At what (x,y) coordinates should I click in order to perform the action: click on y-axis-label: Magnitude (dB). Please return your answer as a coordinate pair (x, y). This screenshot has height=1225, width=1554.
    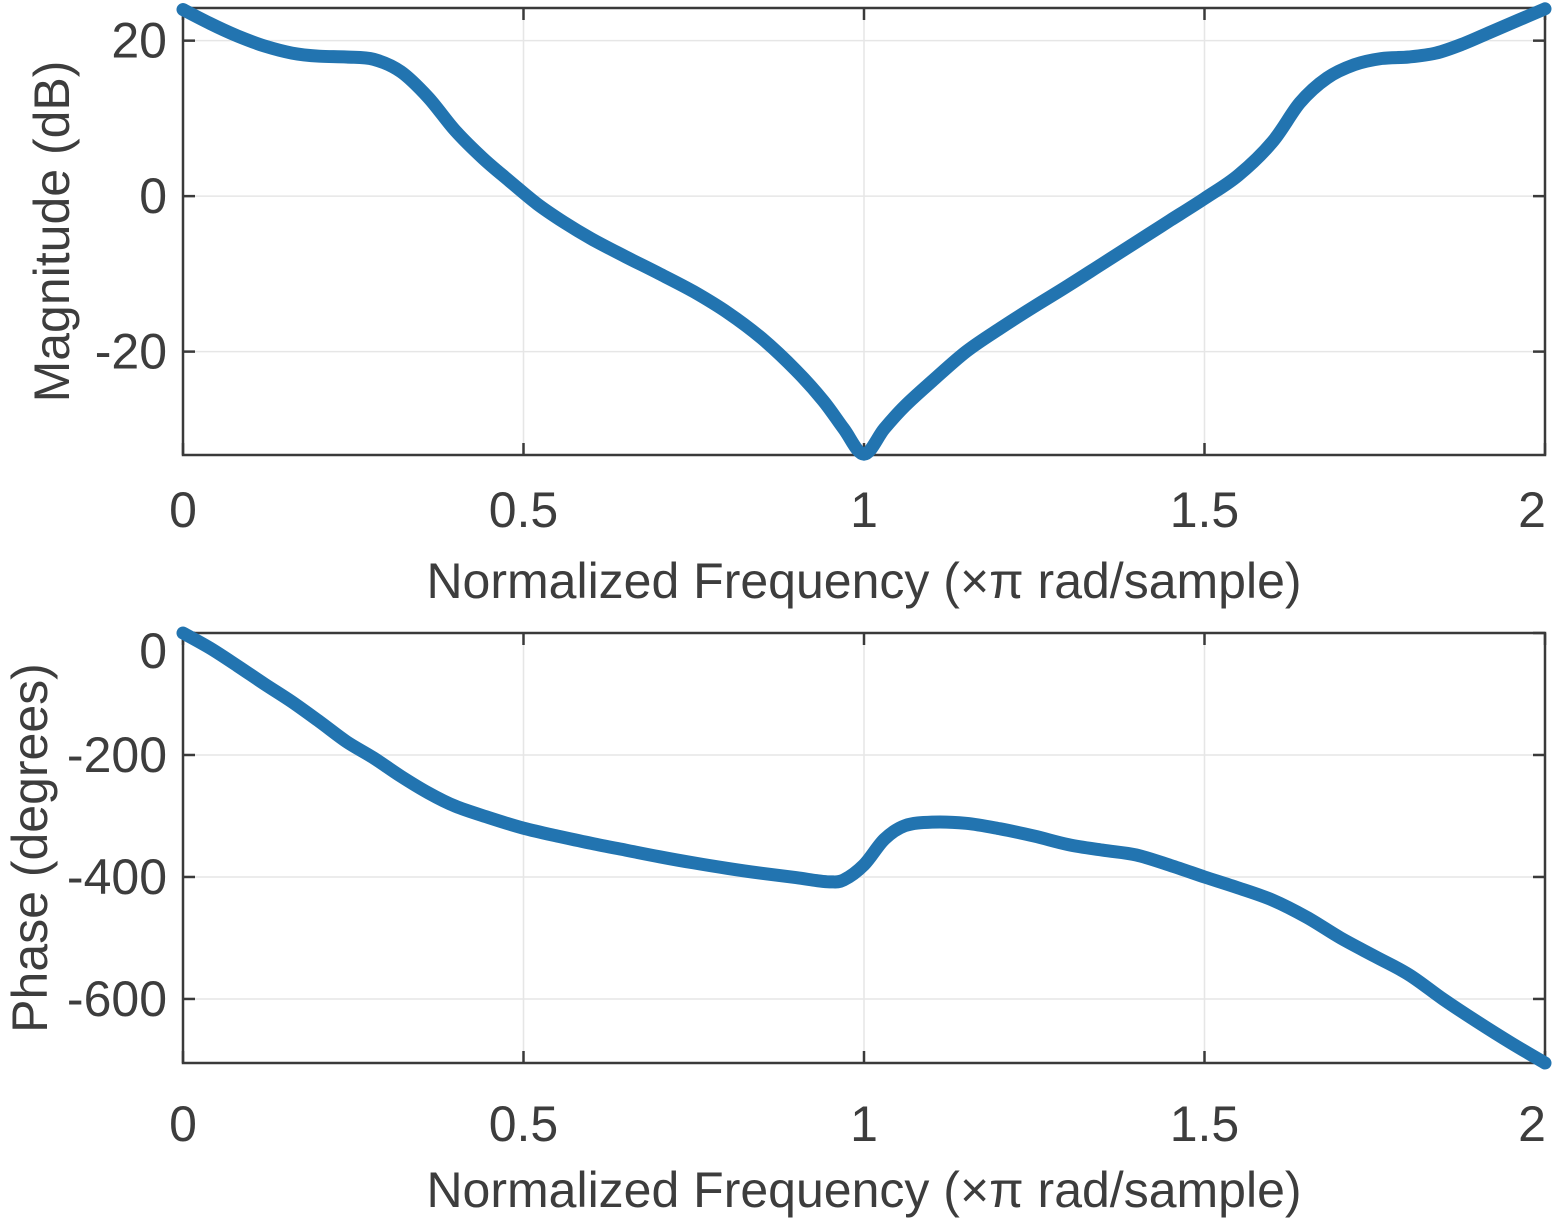
    Looking at the image, I should click on (52, 232).